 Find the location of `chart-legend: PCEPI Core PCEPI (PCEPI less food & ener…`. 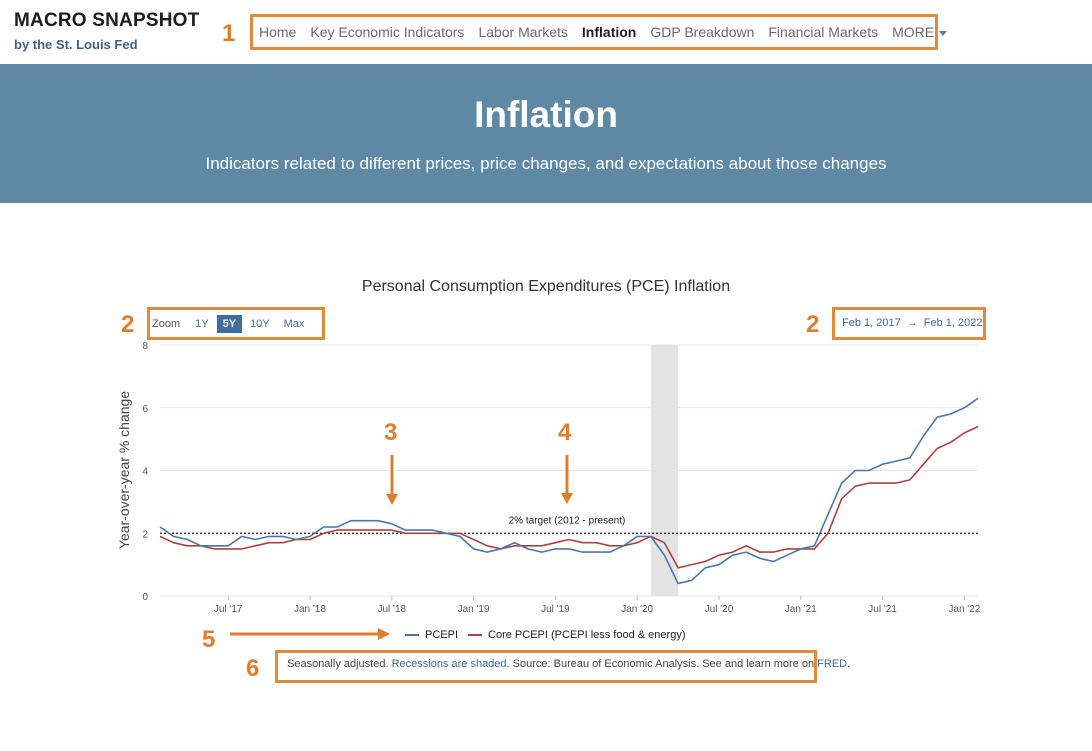

chart-legend: PCEPI Core PCEPI (PCEPI less food & ener… is located at coordinates (550, 635).